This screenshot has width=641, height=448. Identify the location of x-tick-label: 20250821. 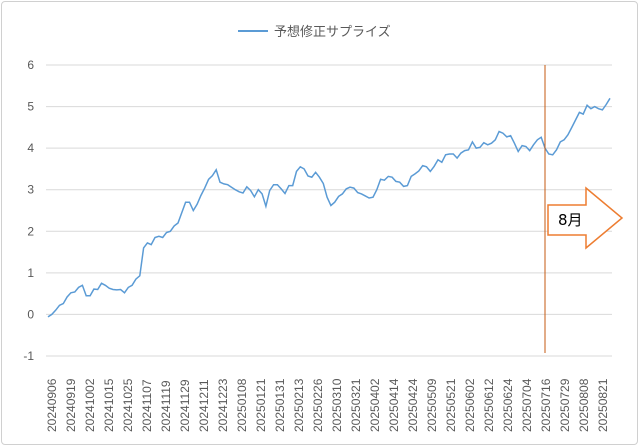
(603, 405).